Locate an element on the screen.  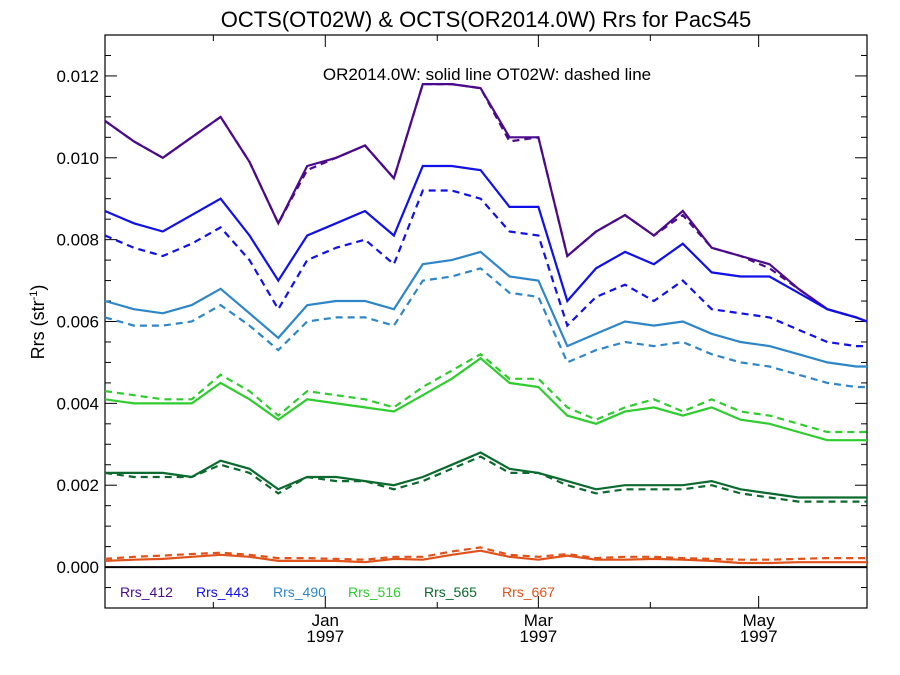
y-tick-label: 0.006 is located at coordinates (77, 322).